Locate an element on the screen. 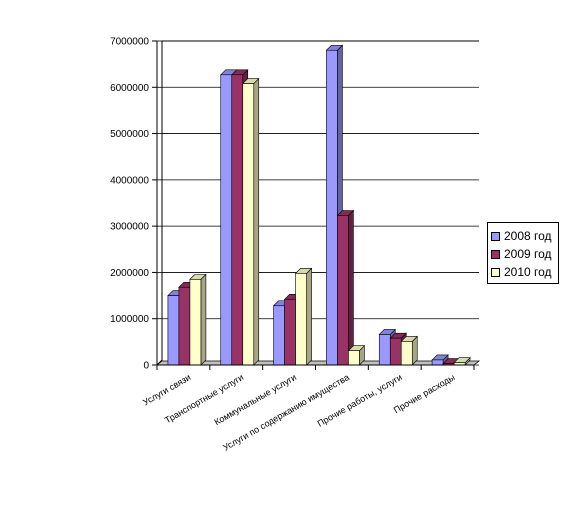  y-tick-label: 7000000 is located at coordinates (129, 42).